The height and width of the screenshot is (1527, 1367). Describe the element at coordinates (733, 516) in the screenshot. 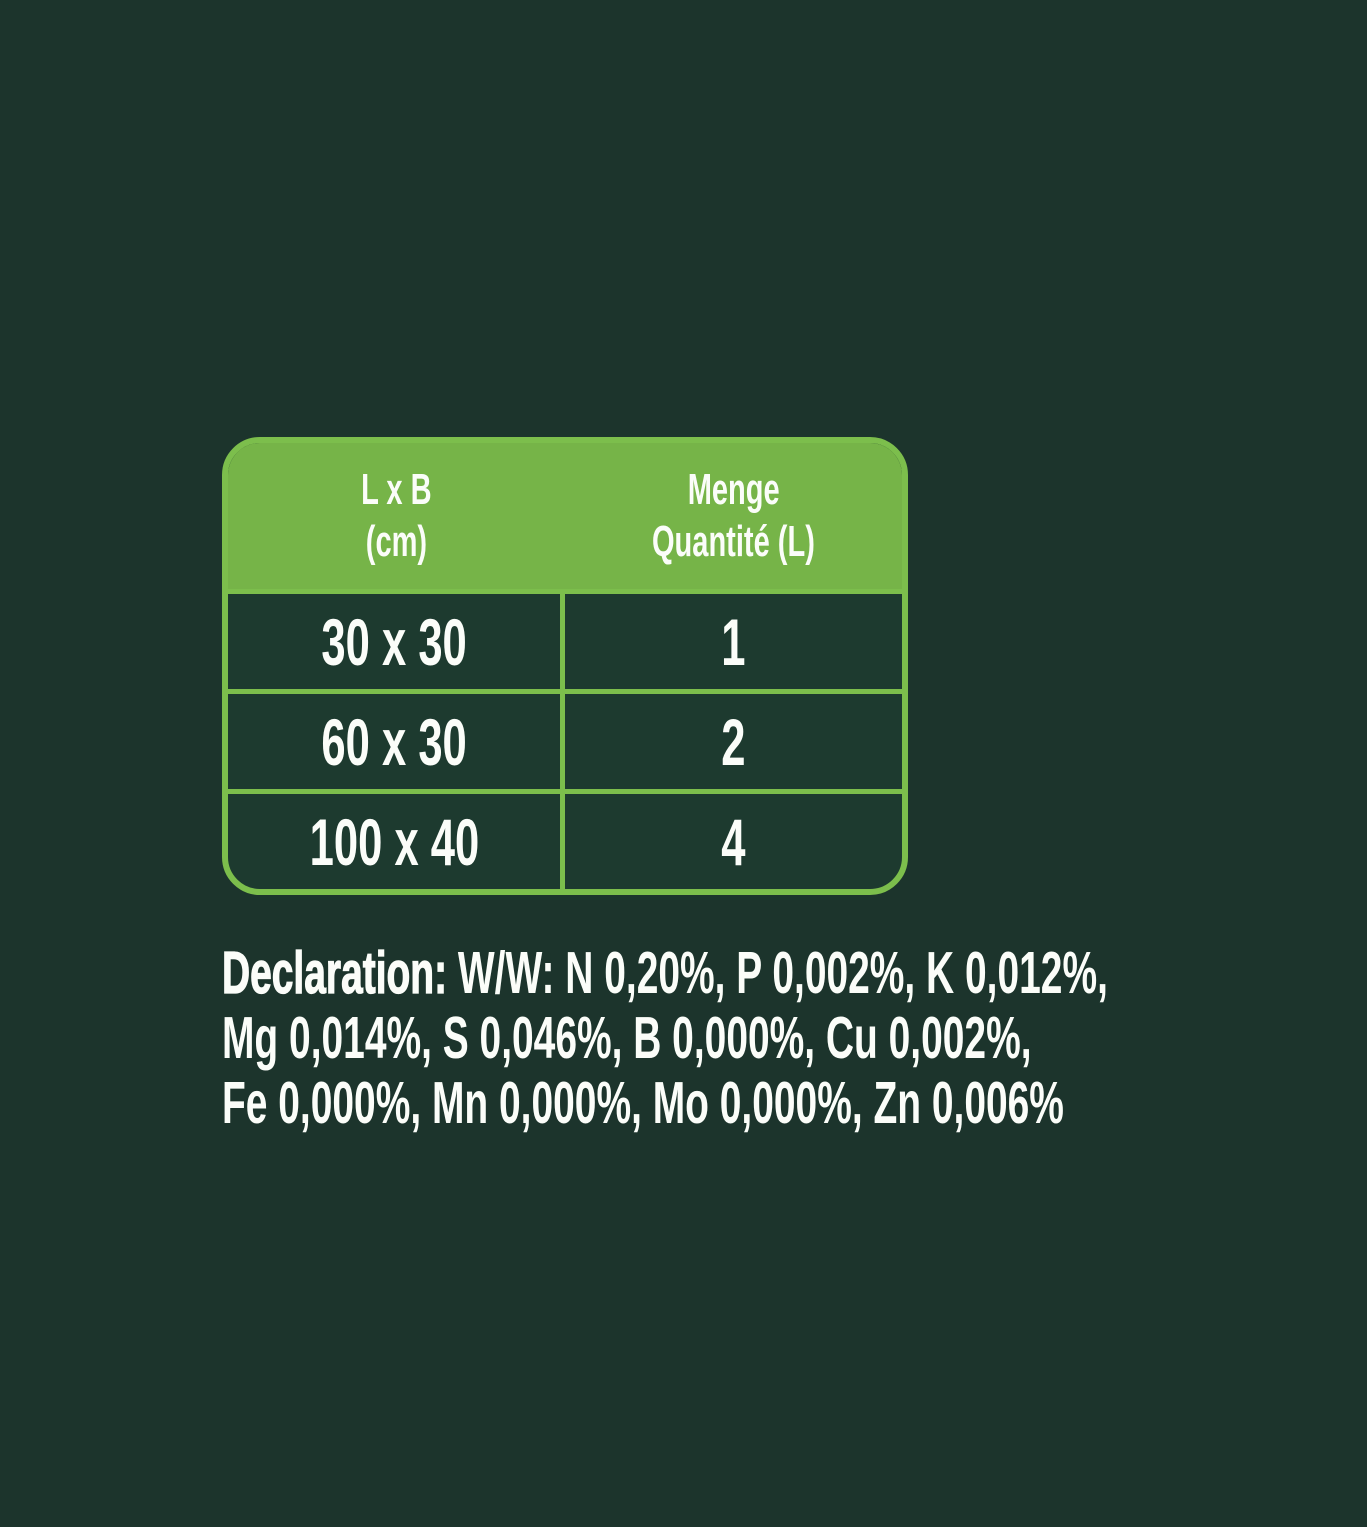

I see `table-header-quantity: Menge Quantité (L)` at that location.